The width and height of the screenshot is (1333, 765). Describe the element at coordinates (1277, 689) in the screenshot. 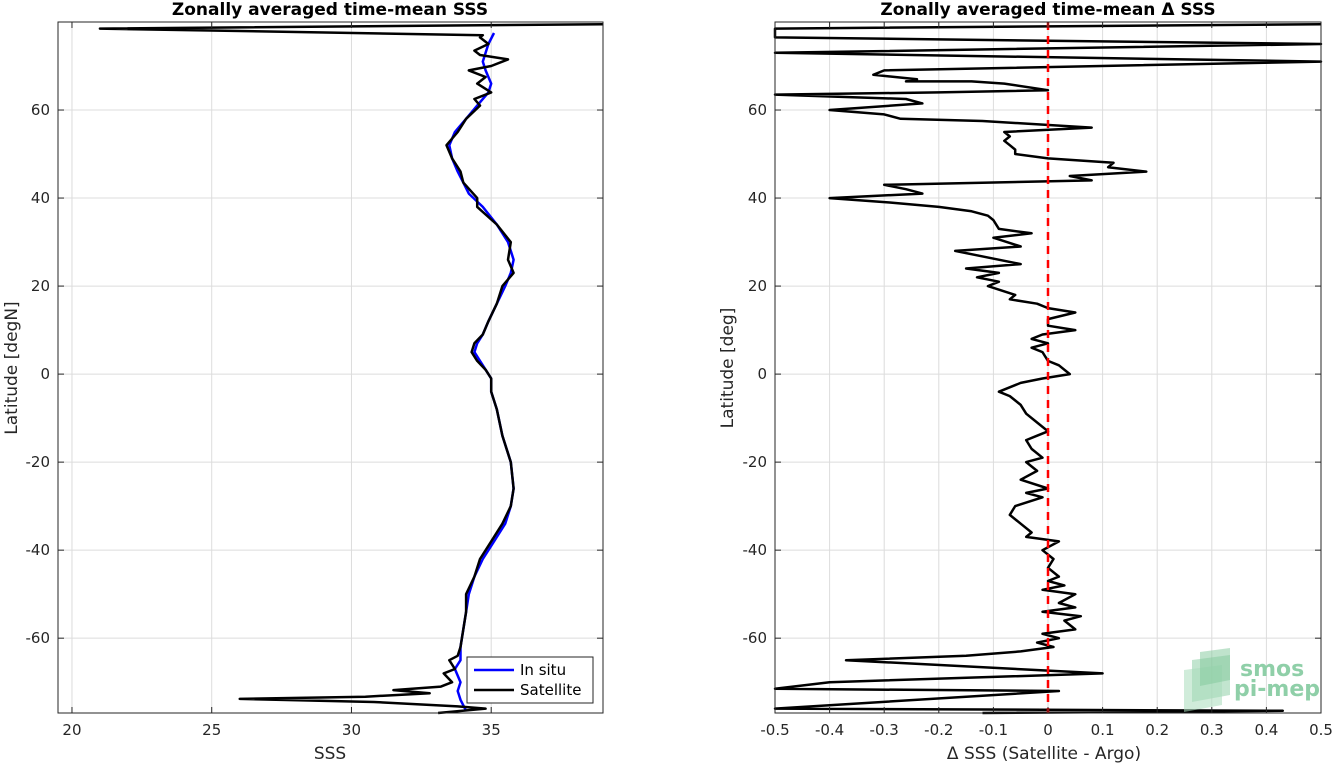

I see `logo-line2: pi-mep` at that location.